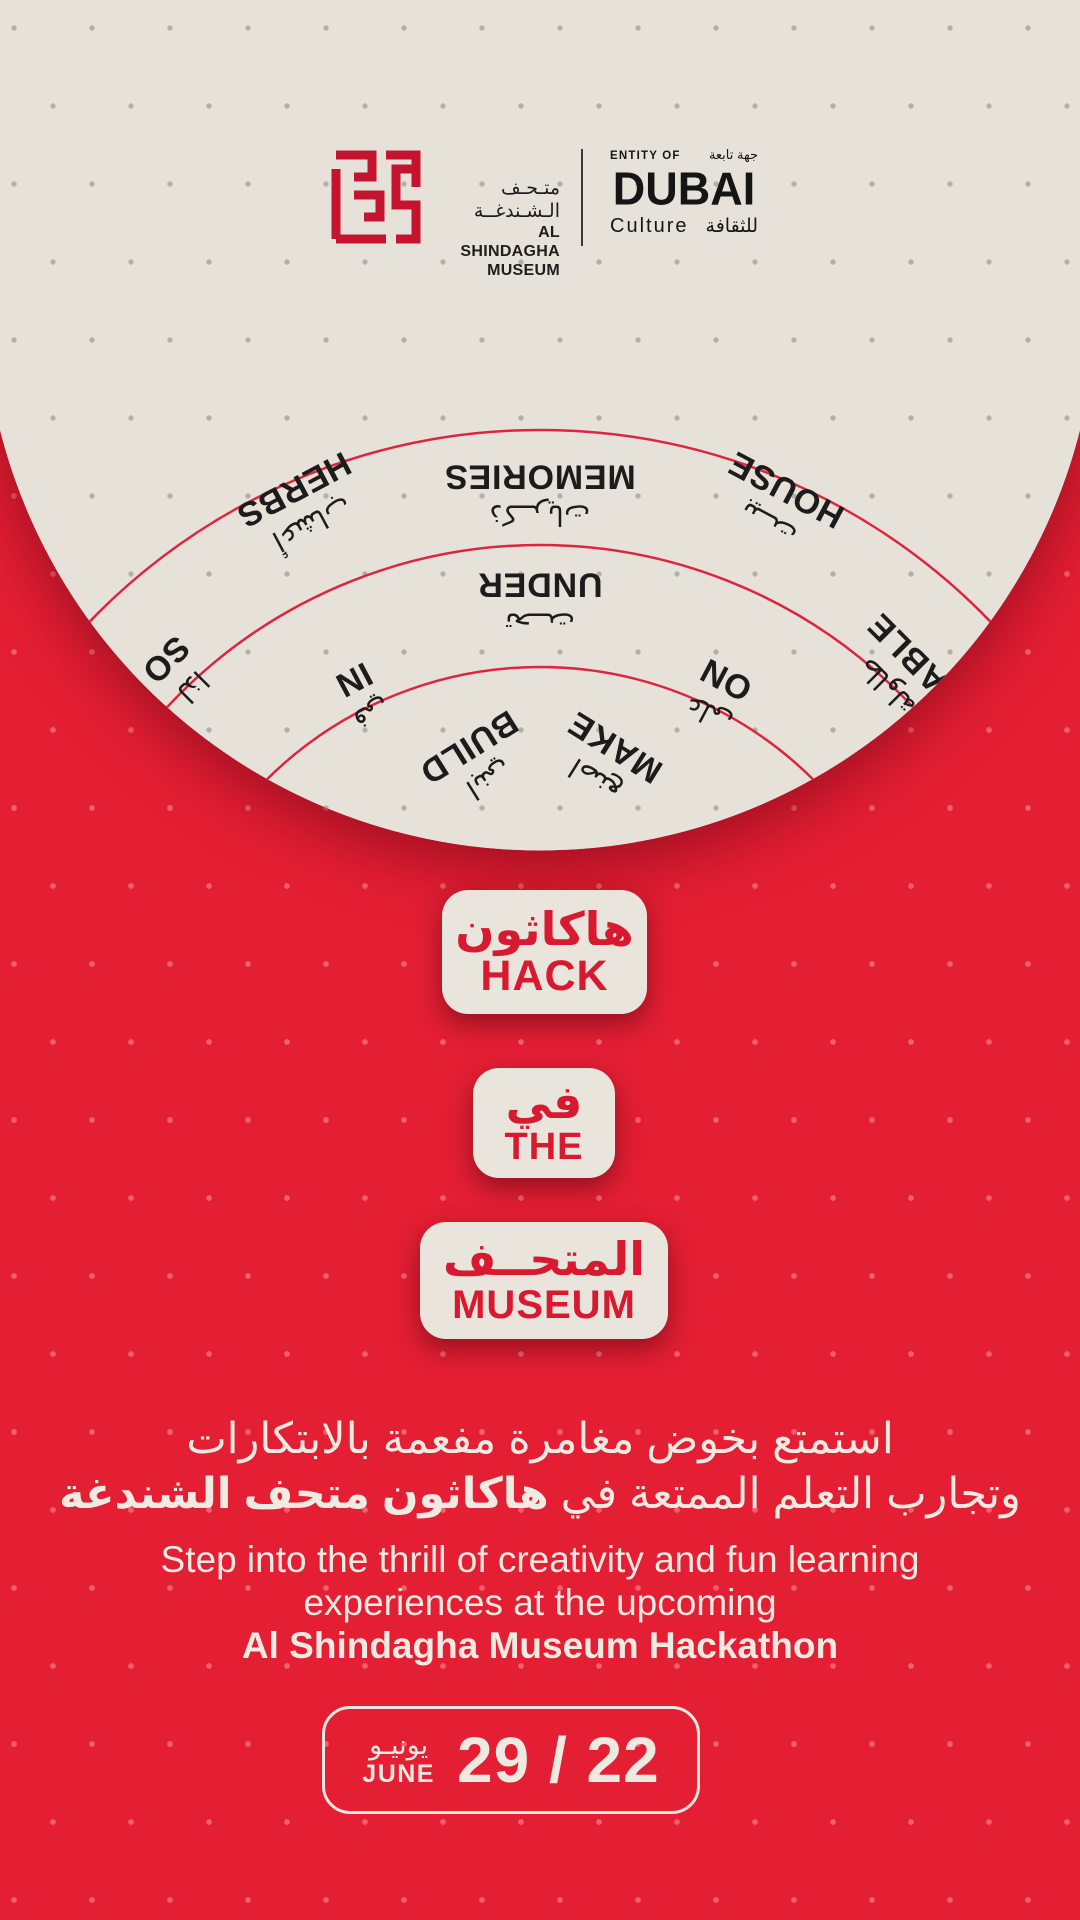 The width and height of the screenshot is (1080, 1920). I want to click on wheel-label-memories-english: MEMORIES, so click(540, 476).